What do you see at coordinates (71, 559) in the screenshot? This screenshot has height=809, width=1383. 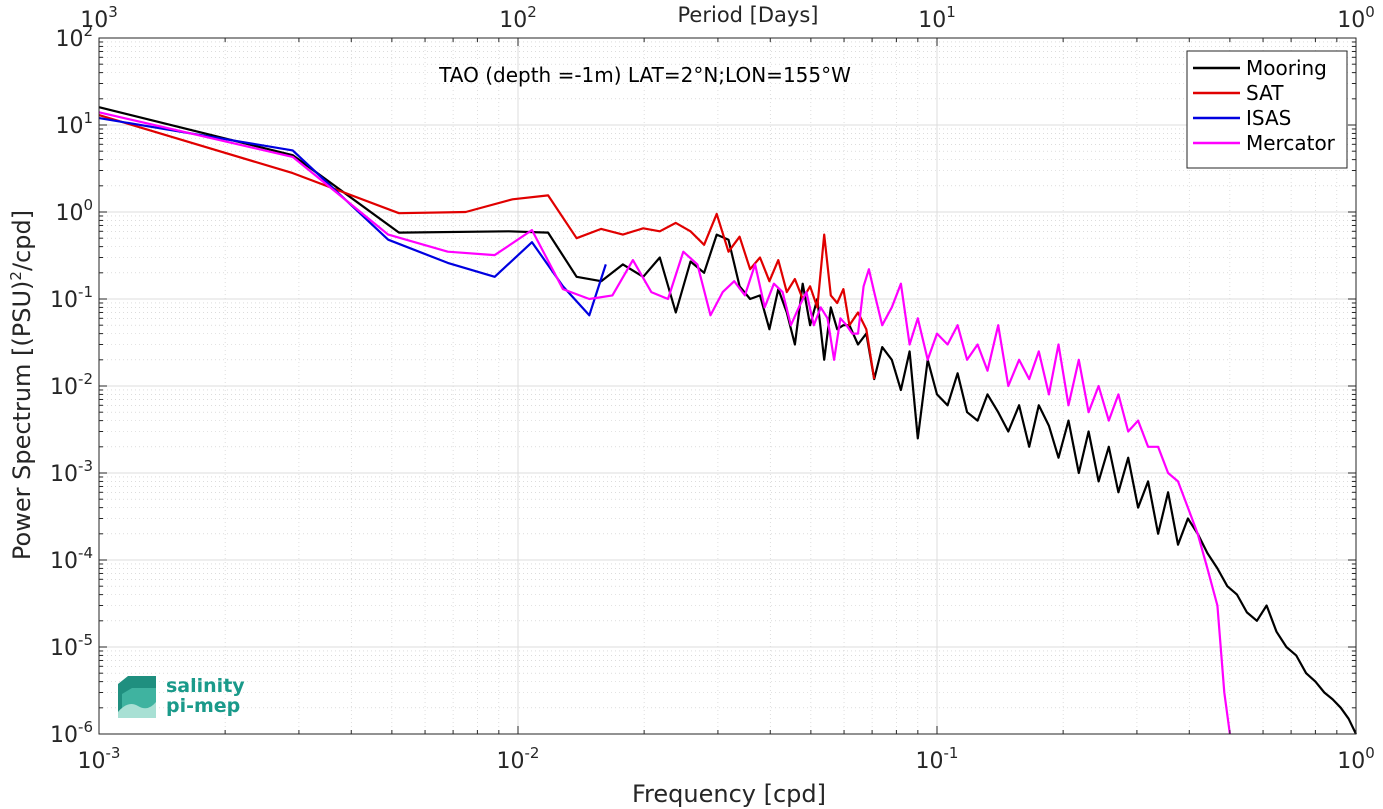 I see `y-tick-label: 10⁻⁴` at bounding box center [71, 559].